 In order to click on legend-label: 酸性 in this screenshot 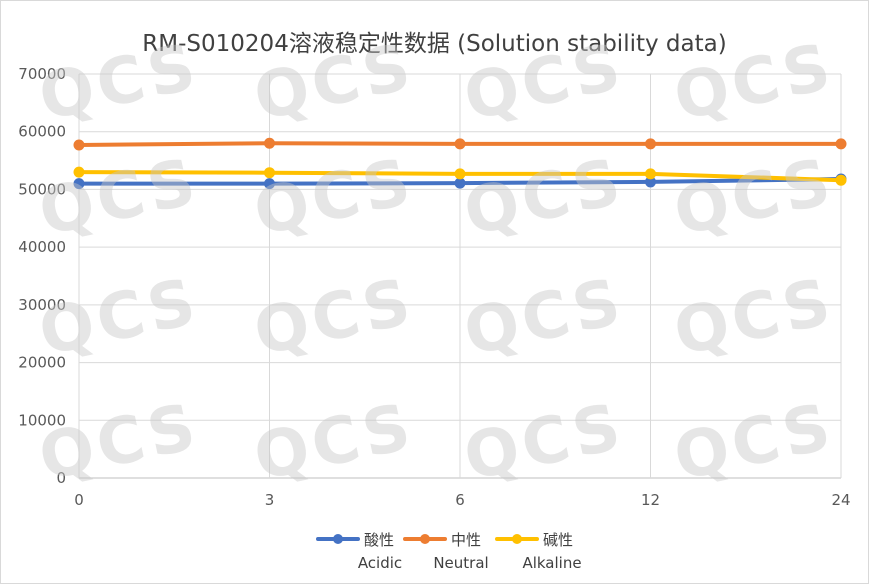, I will do `click(379, 540)`.